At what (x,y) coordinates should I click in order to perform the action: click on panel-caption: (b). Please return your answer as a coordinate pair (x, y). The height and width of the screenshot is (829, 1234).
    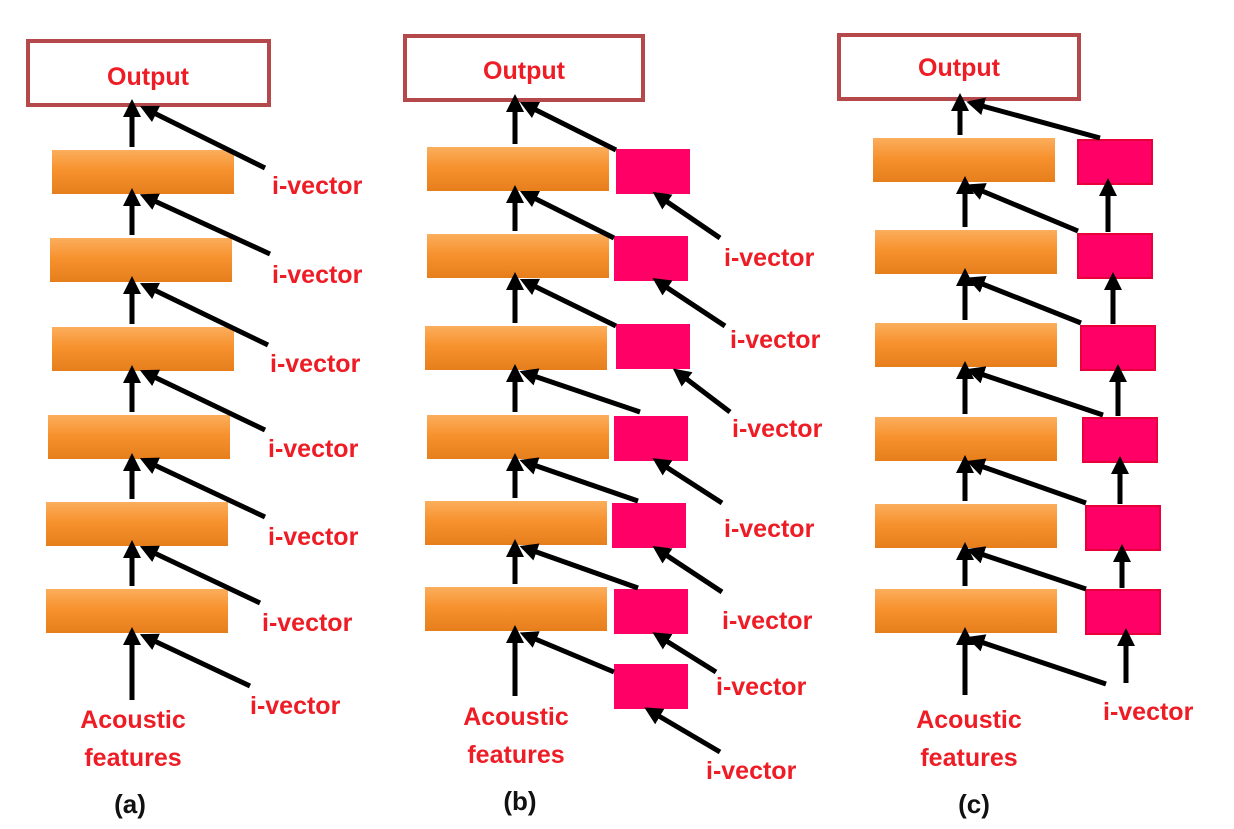
    Looking at the image, I should click on (519, 801).